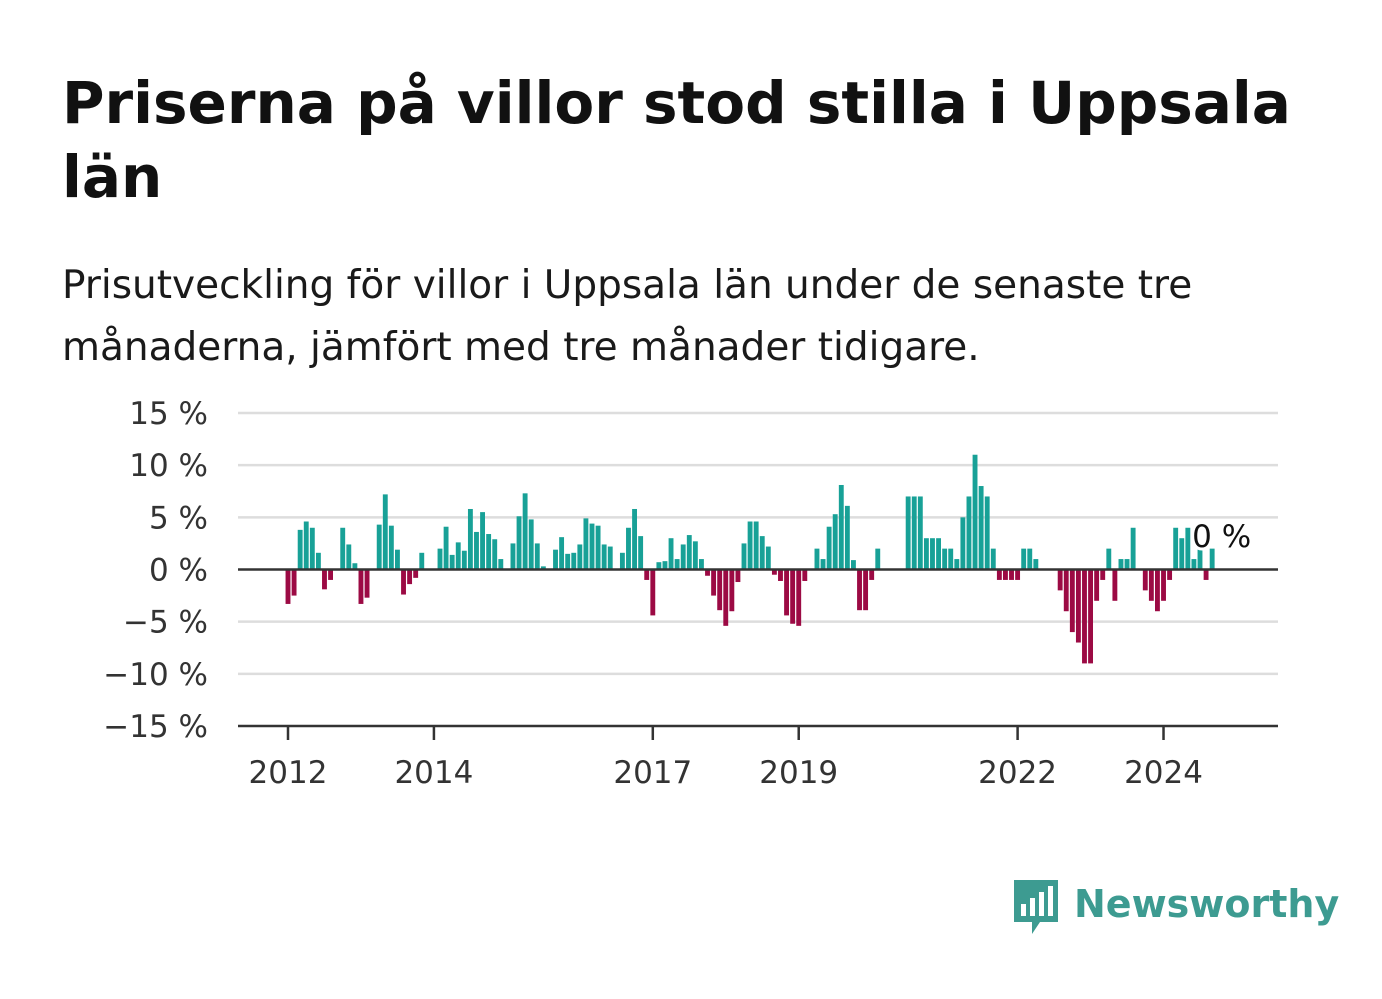 The height and width of the screenshot is (999, 1382). What do you see at coordinates (652, 773) in the screenshot?
I see `x-tick-label: 2017` at bounding box center [652, 773].